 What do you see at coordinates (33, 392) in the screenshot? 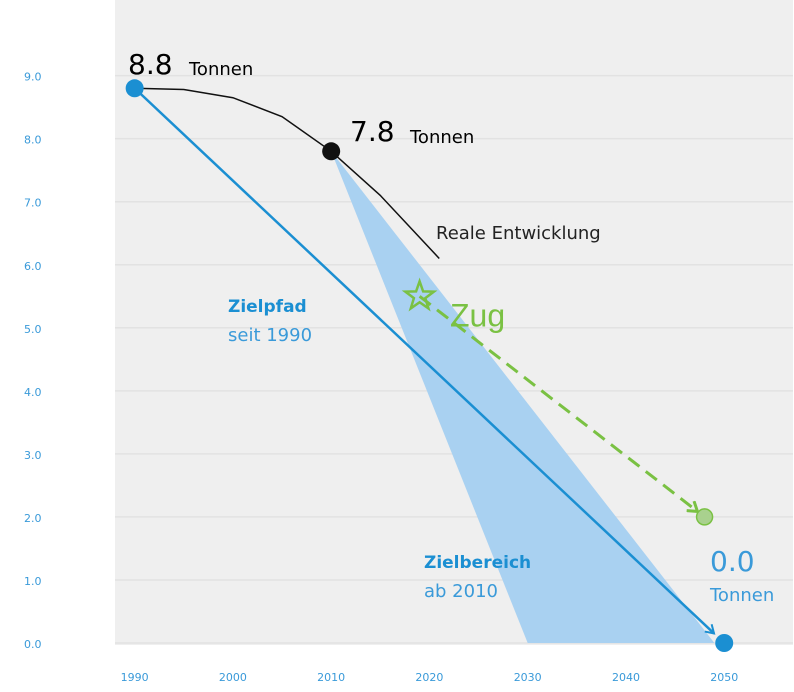
I see `y-tick-label: 4.0` at bounding box center [33, 392].